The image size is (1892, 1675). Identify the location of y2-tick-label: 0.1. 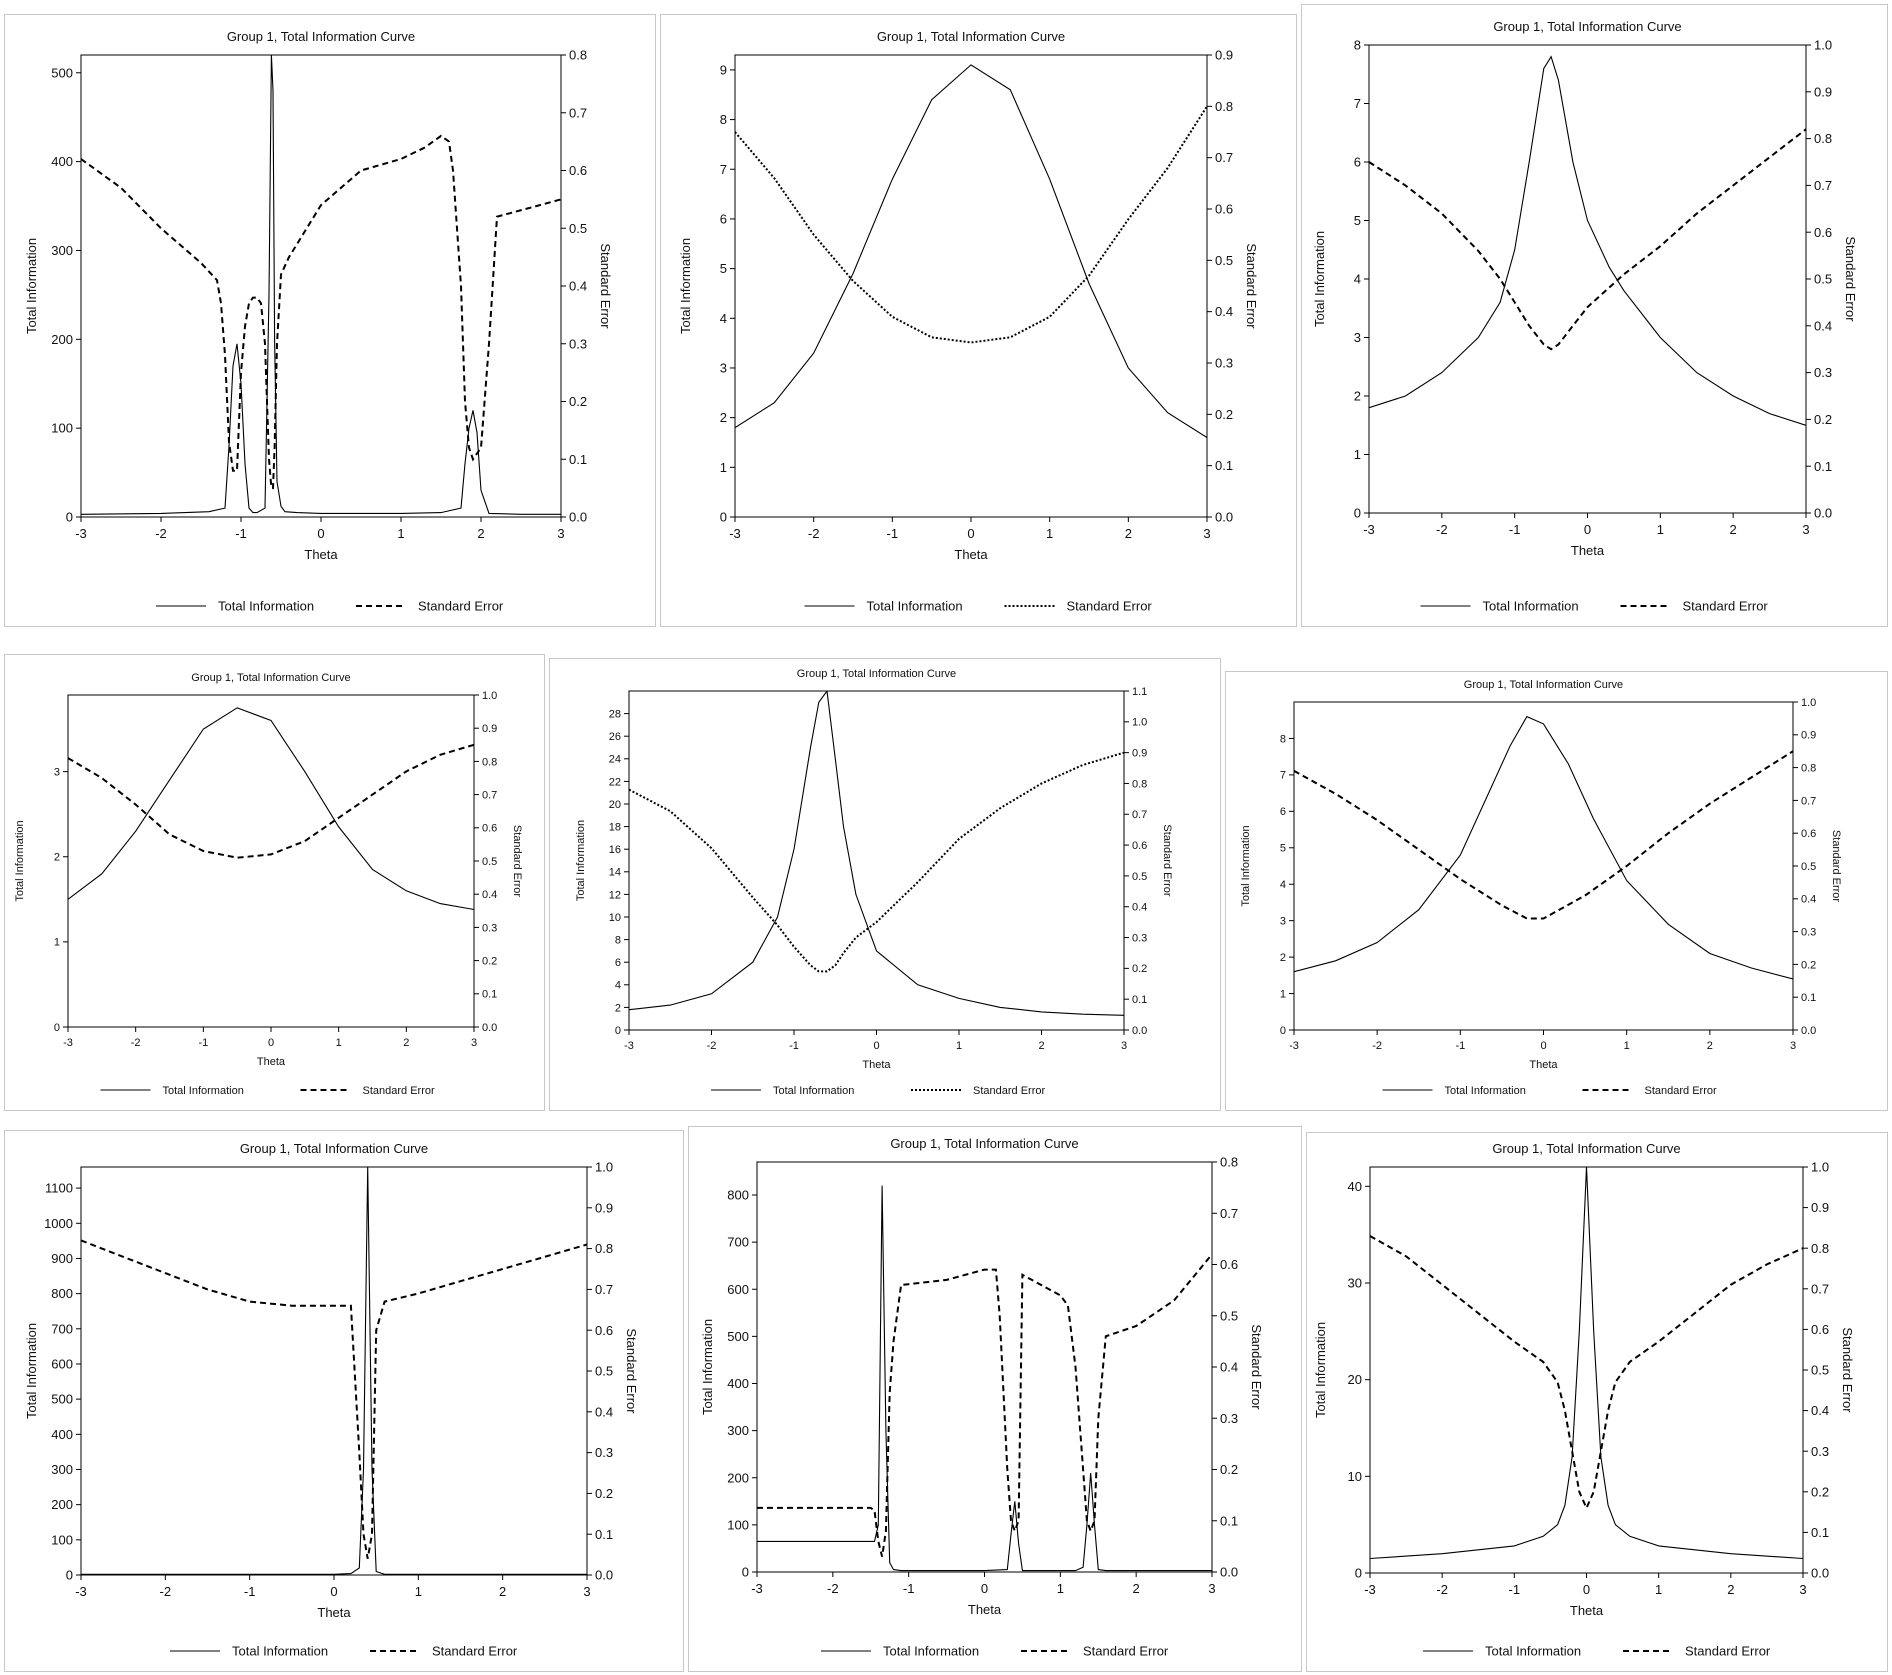
(489, 995).